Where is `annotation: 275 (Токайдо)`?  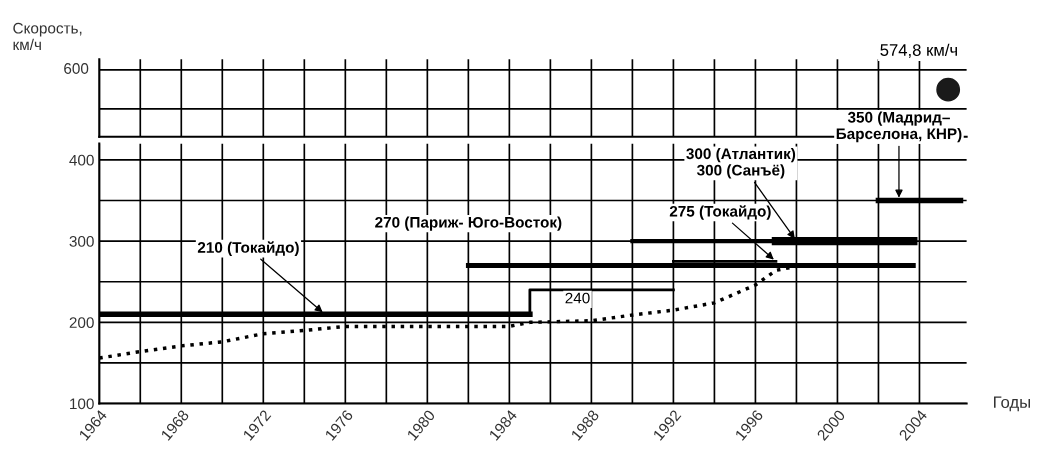
annotation: 275 (Токайдо) is located at coordinates (720, 212).